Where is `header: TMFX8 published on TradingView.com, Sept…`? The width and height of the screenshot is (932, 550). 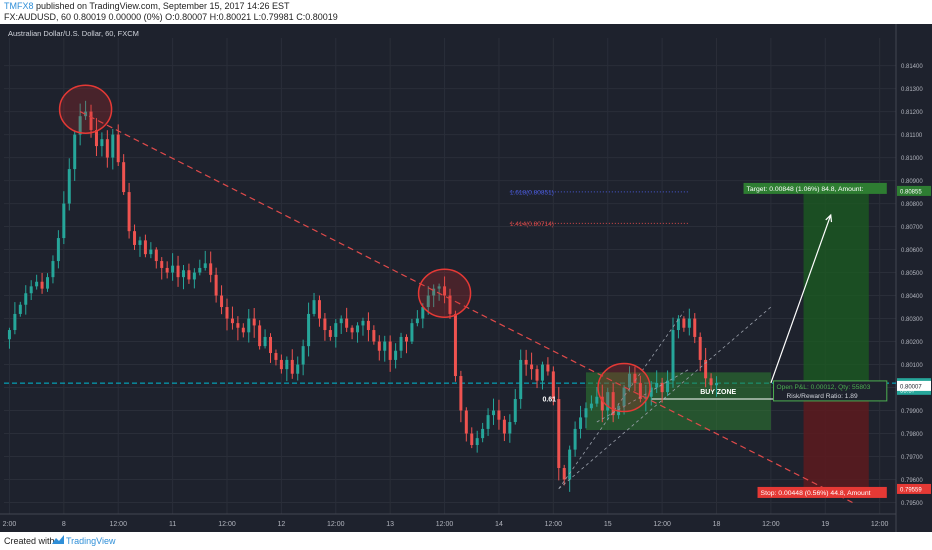
header: TMFX8 published on TradingView.com, Sept… is located at coordinates (466, 12).